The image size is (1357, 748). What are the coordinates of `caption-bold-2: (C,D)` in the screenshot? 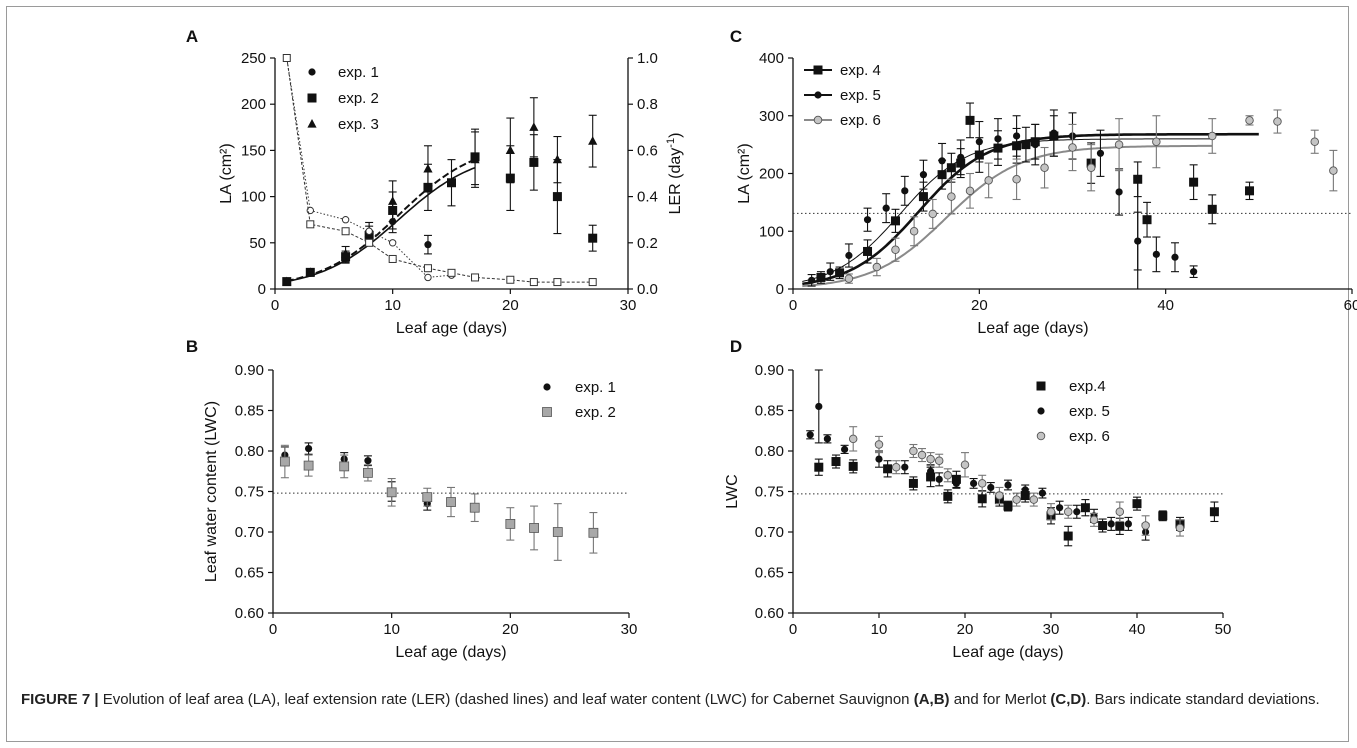 It's located at (1068, 699).